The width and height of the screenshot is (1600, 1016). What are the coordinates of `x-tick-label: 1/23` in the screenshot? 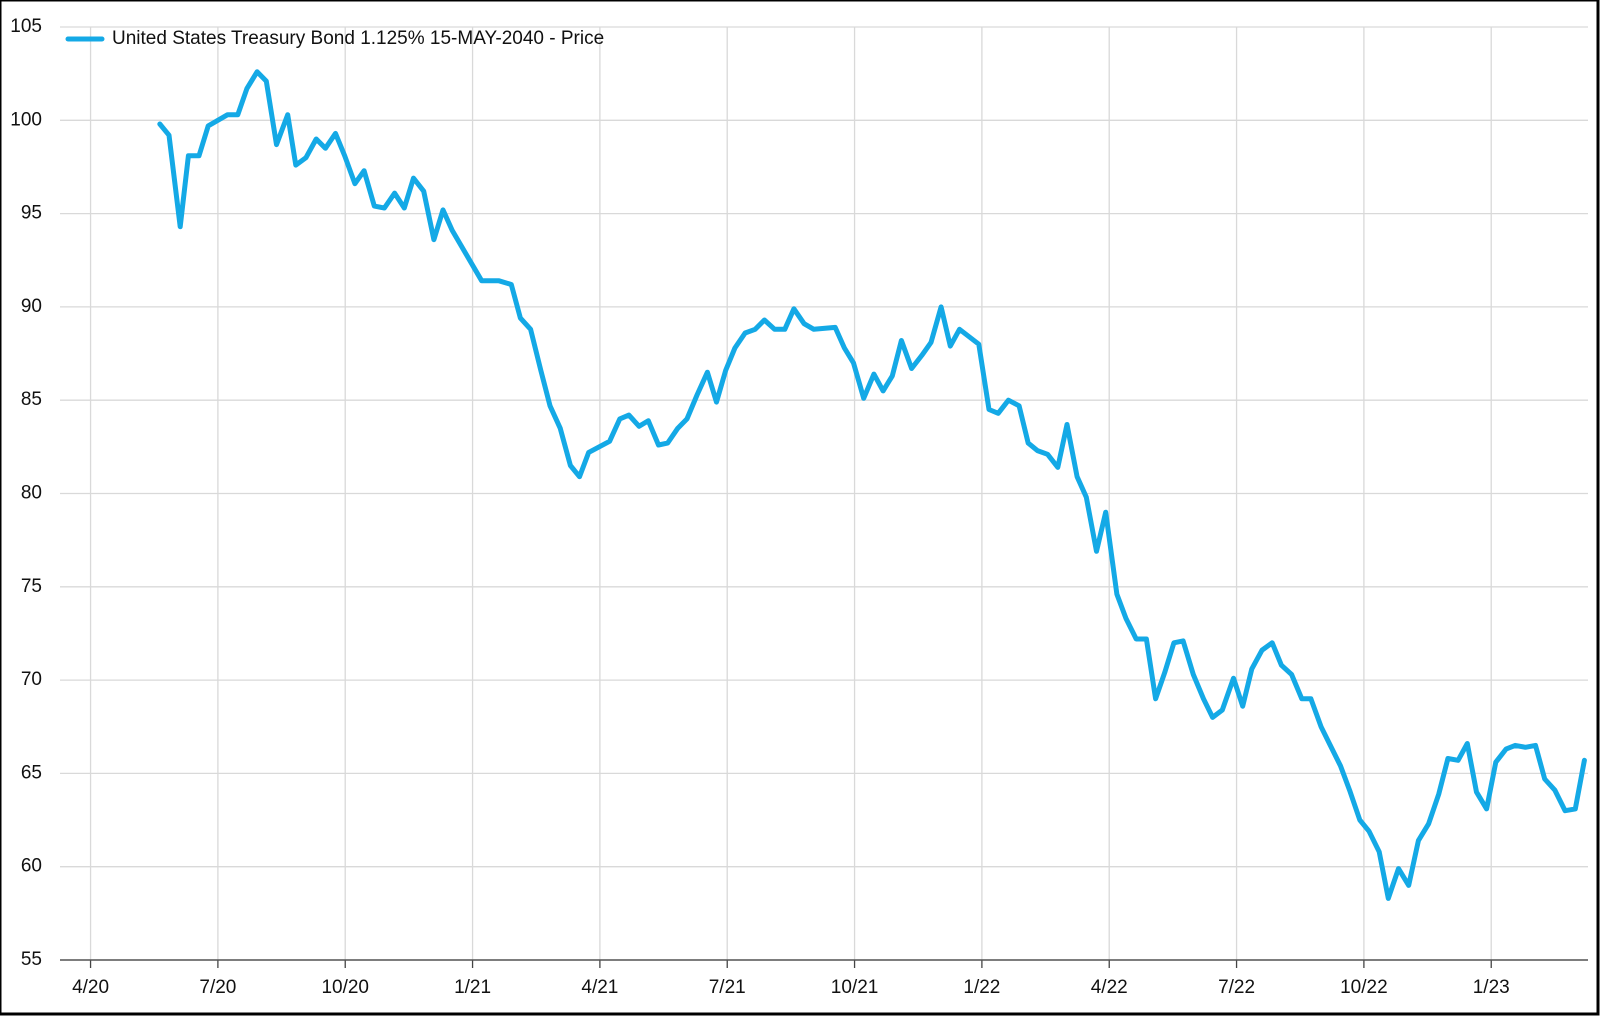 It's located at (1491, 987).